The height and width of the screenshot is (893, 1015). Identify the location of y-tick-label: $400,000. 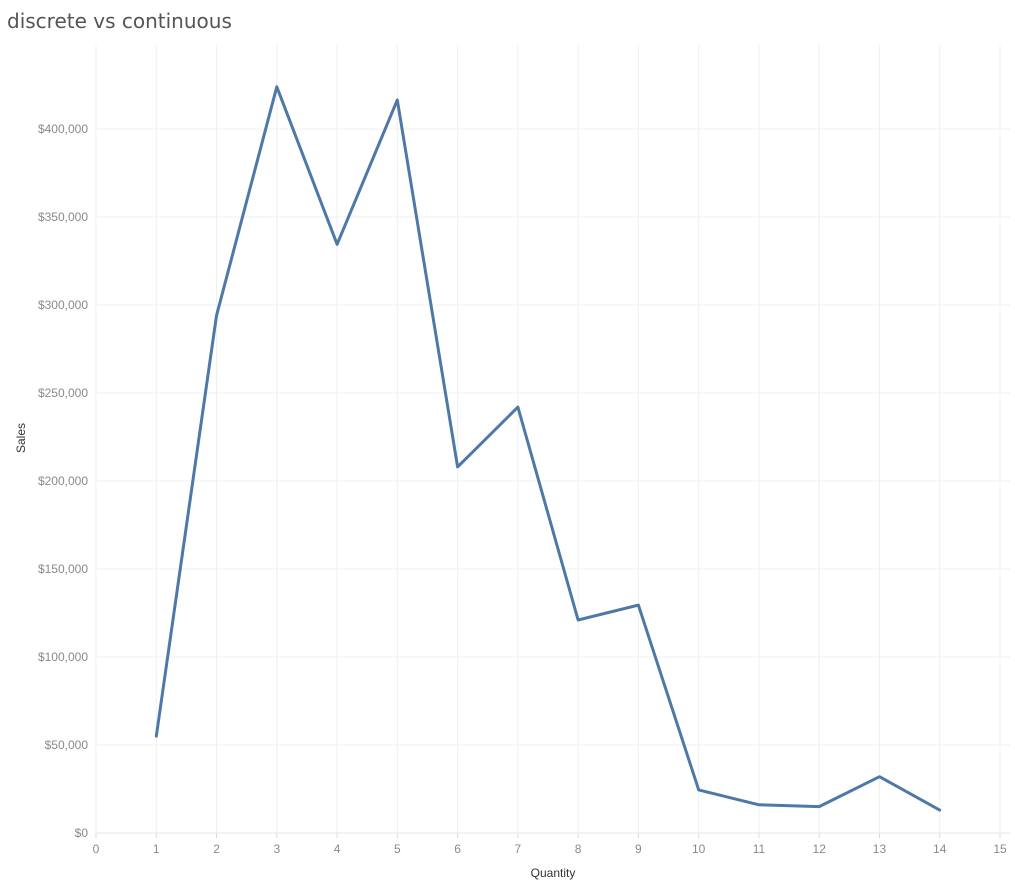
(63, 129).